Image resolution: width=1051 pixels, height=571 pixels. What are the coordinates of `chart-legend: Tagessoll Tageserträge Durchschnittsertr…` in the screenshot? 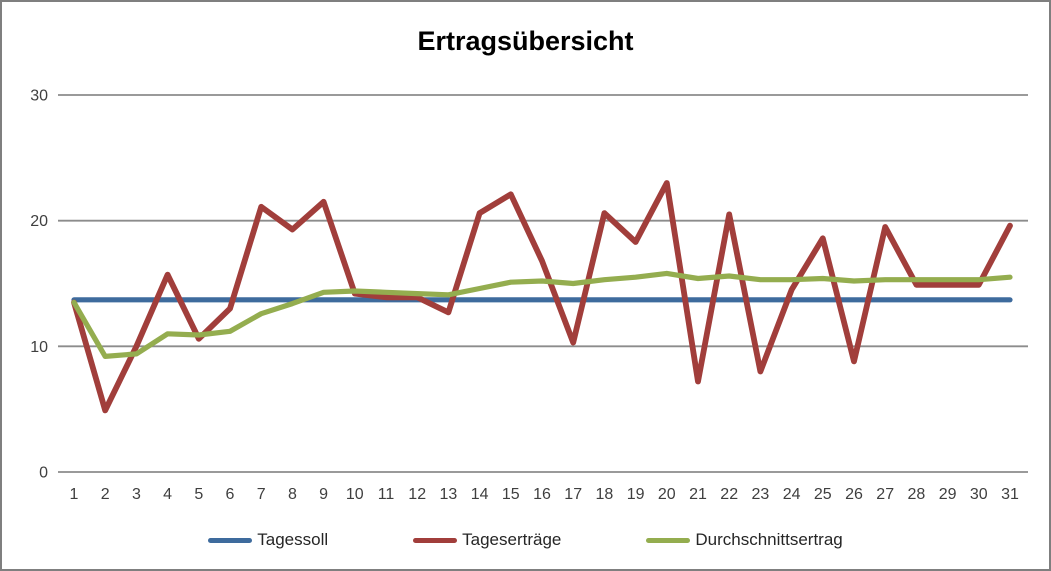 It's located at (525, 540).